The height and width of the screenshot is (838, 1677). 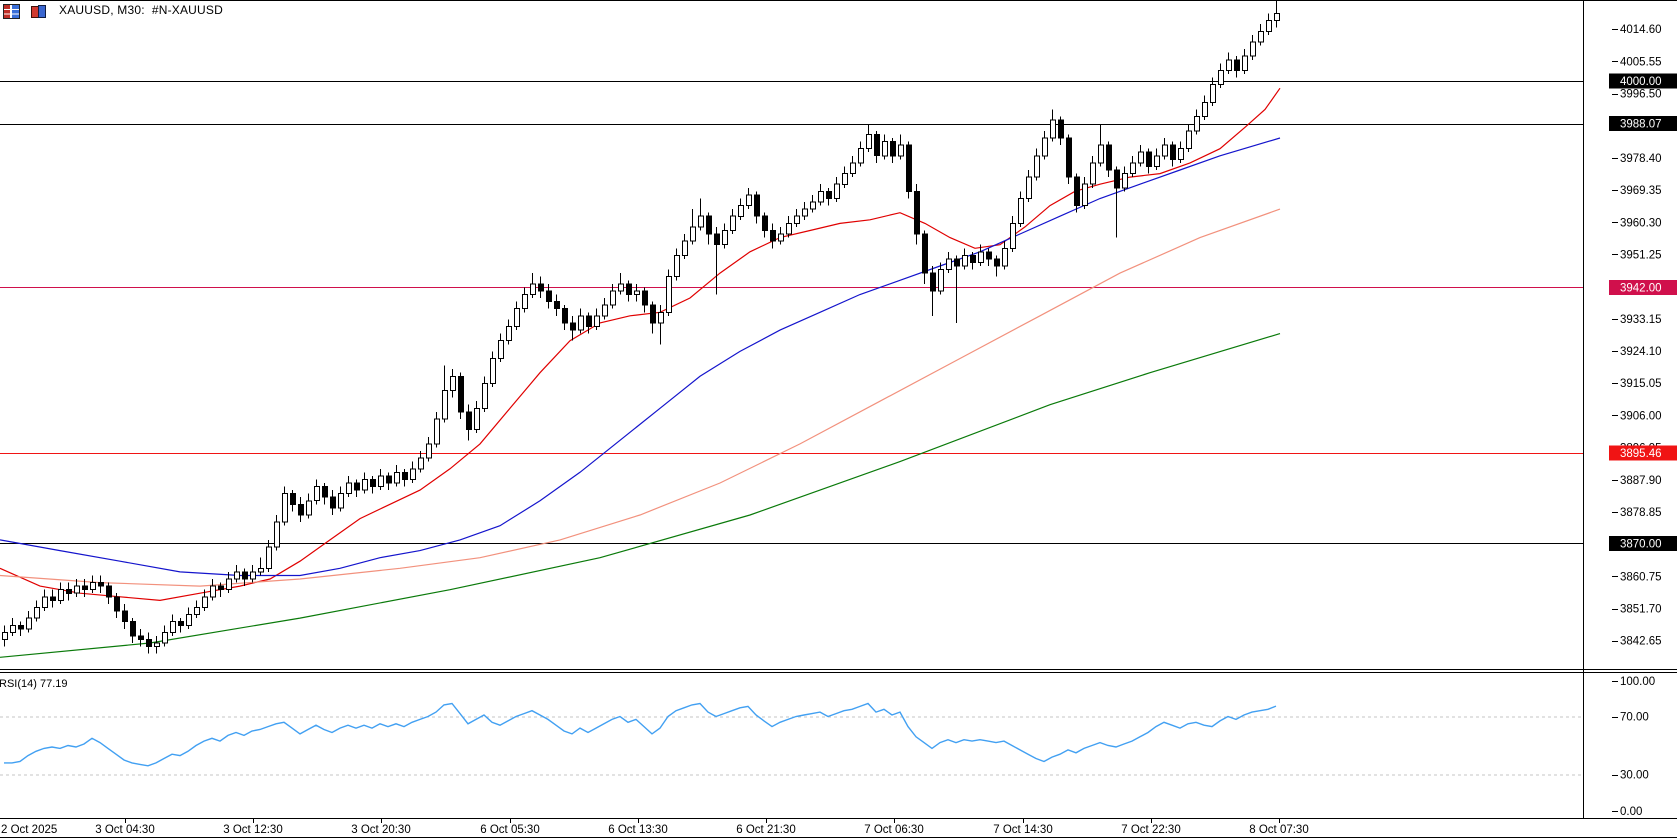 I want to click on price-tick-label: 3924.10, so click(x=1641, y=352).